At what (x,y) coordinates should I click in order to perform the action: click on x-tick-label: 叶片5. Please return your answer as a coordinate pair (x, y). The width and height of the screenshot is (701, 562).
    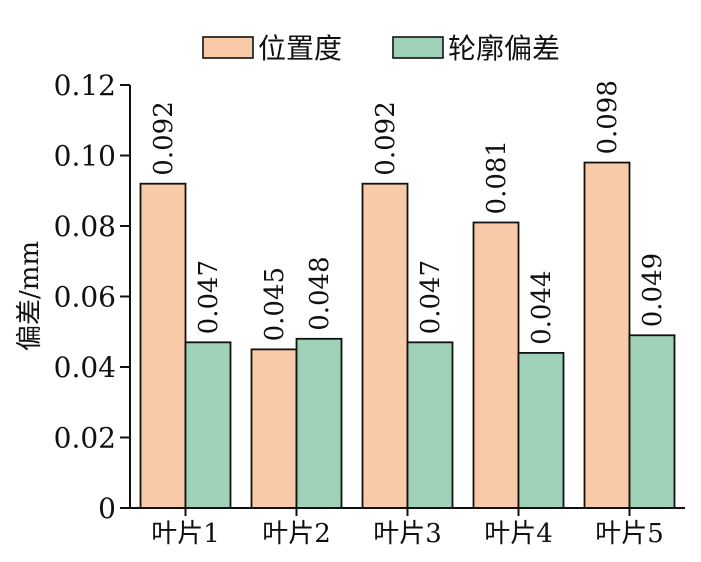
    Looking at the image, I should click on (629, 534).